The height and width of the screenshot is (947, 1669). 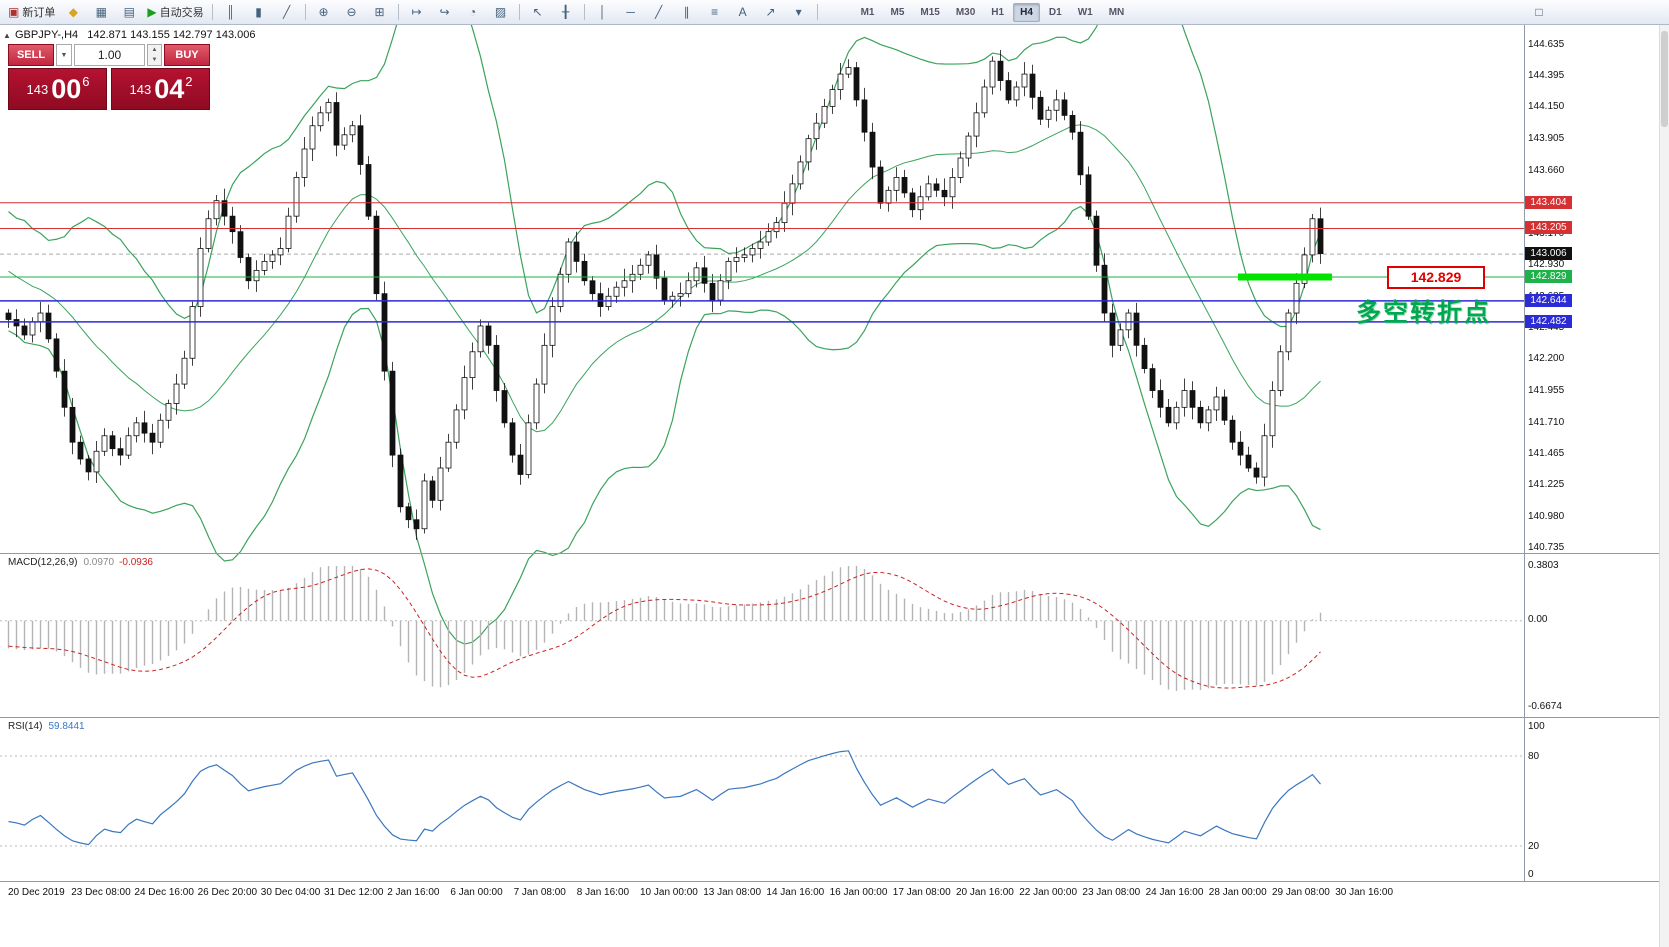 I want to click on vertical-line-tool-button: │, so click(x=603, y=12).